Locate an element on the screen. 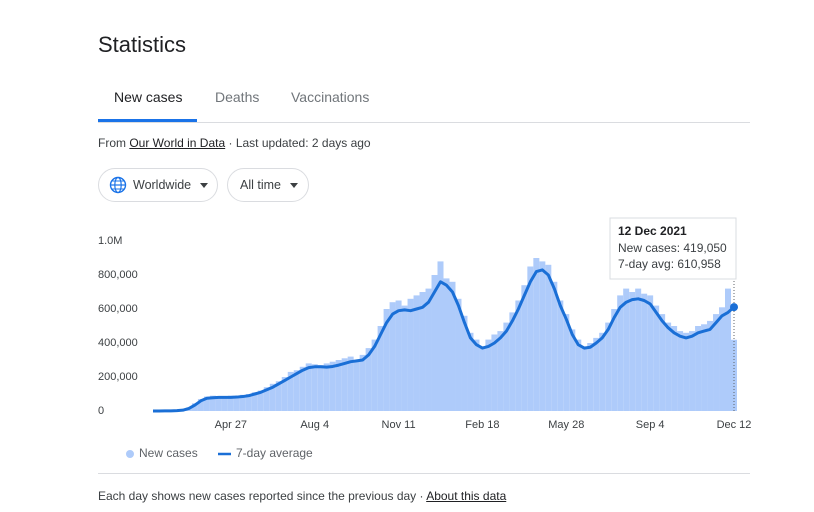 This screenshot has height=512, width=814. hover-dot is located at coordinates (734, 307).